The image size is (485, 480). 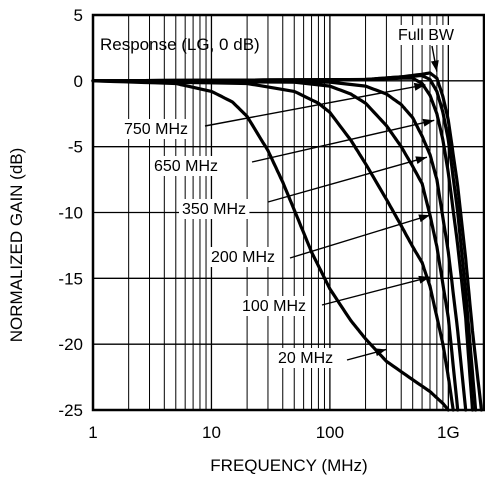 What do you see at coordinates (180, 44) in the screenshot?
I see `response-annotation: Response (LG, 0 dB)` at bounding box center [180, 44].